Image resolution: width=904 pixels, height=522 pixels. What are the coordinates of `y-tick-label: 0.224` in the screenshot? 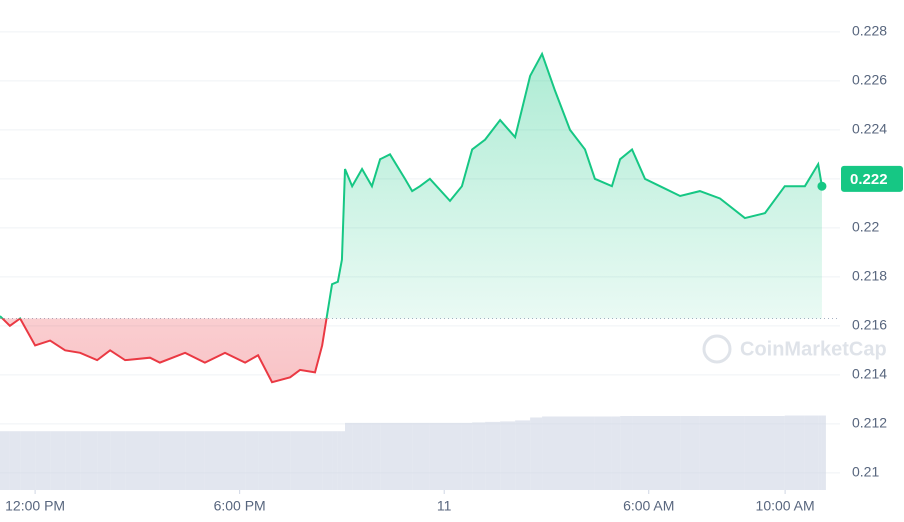 It's located at (869, 129).